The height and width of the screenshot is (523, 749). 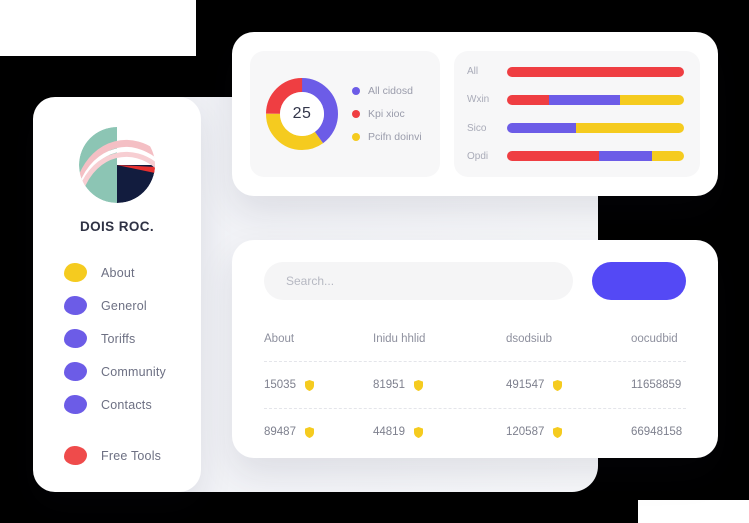 I want to click on sidebar-item-label: About, so click(x=118, y=272).